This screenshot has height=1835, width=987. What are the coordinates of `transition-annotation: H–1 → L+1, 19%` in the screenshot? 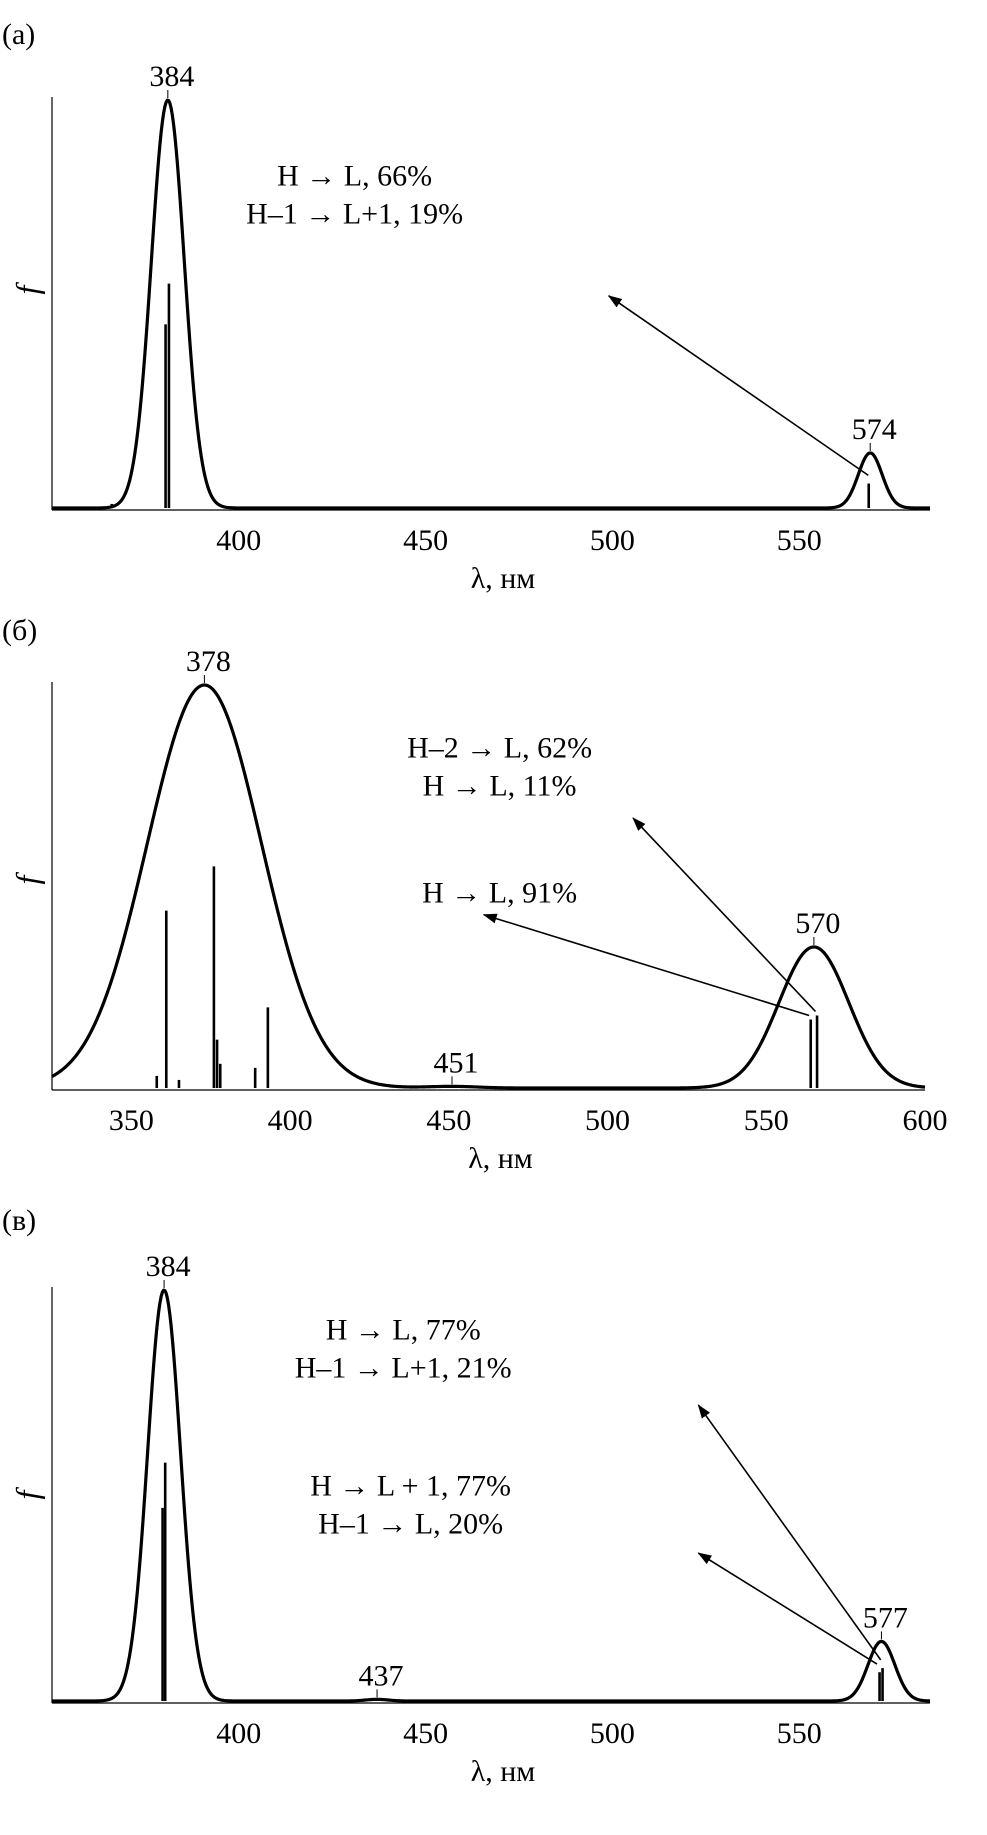 It's located at (354, 214).